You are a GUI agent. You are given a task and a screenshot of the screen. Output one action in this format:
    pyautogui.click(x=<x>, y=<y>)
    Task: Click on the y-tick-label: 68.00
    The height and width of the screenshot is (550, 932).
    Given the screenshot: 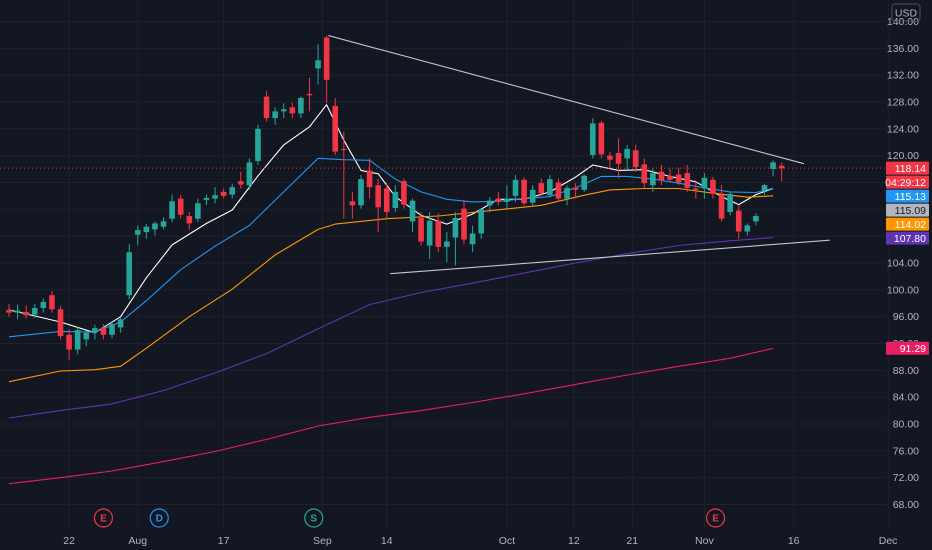 What is the action you would take?
    pyautogui.click(x=906, y=505)
    